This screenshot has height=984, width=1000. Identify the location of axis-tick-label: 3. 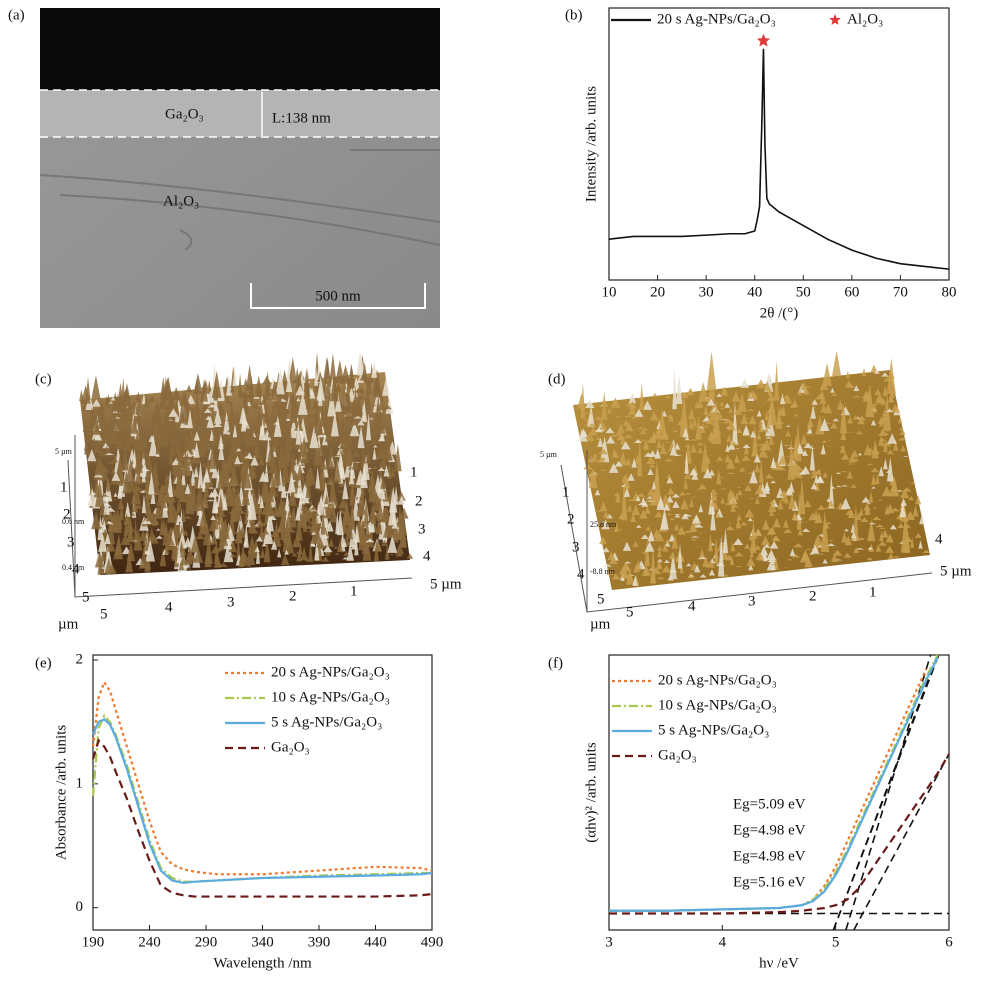
(231, 602).